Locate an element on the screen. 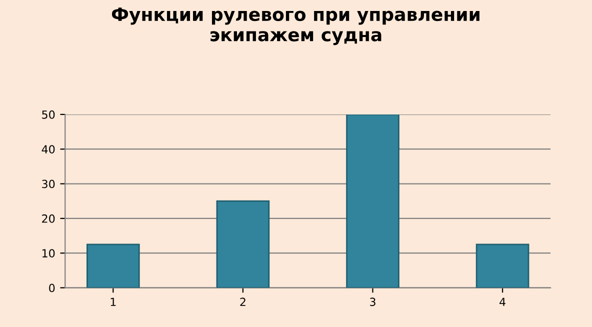  x-tick-label: 2 is located at coordinates (243, 302).